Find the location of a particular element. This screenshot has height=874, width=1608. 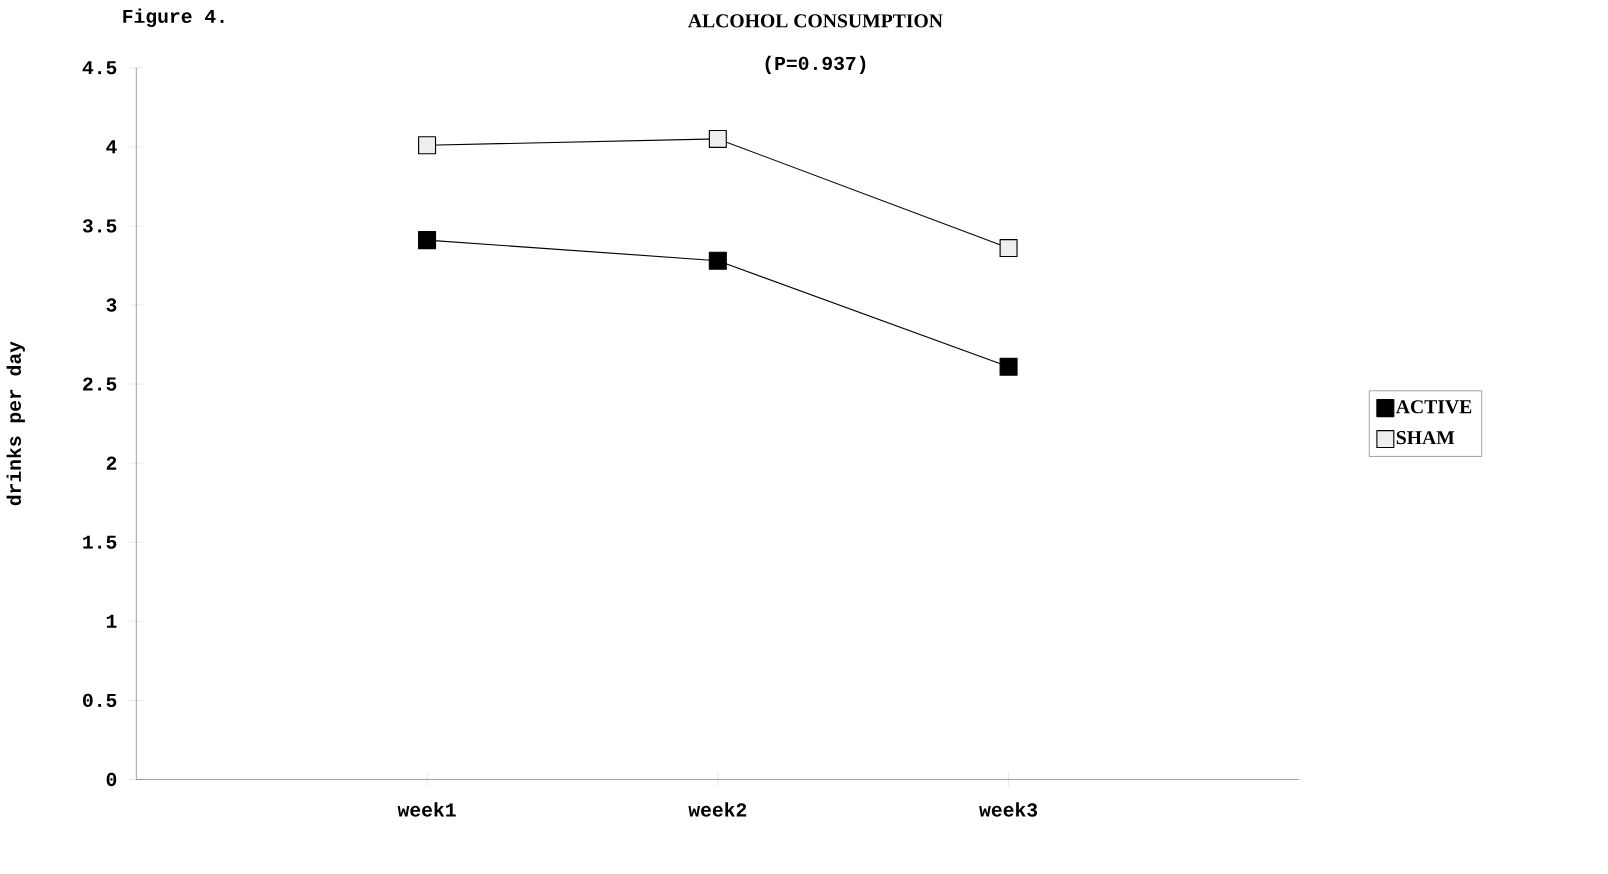

y-tick-label: 0.5 is located at coordinates (100, 700).